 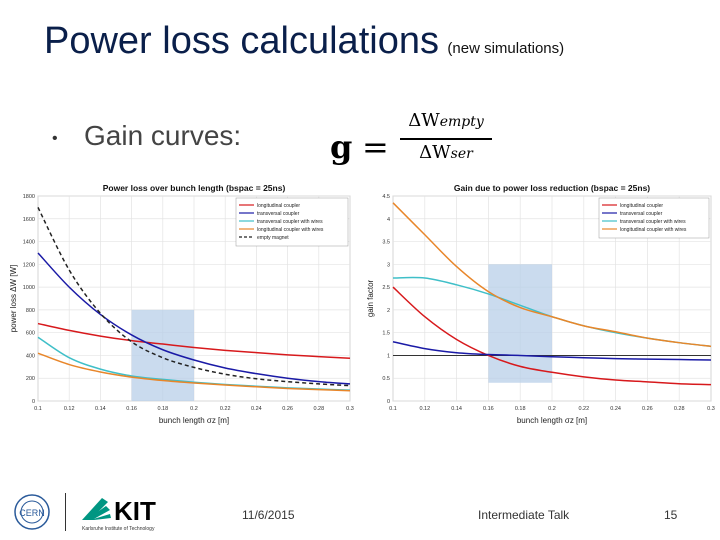 I want to click on y-tick-label: 1200, so click(x=29, y=265).